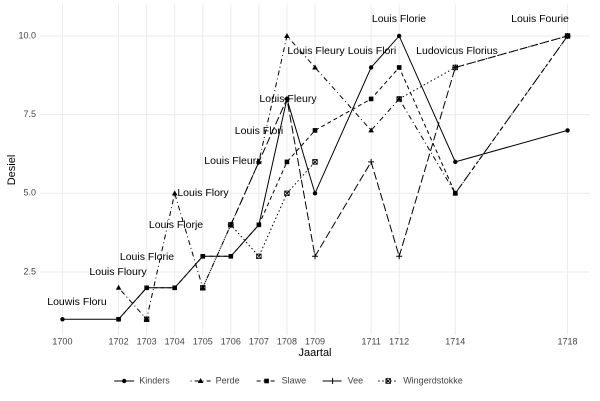 The height and width of the screenshot is (401, 600). What do you see at coordinates (176, 225) in the screenshot?
I see `annotation: Louis Florje` at bounding box center [176, 225].